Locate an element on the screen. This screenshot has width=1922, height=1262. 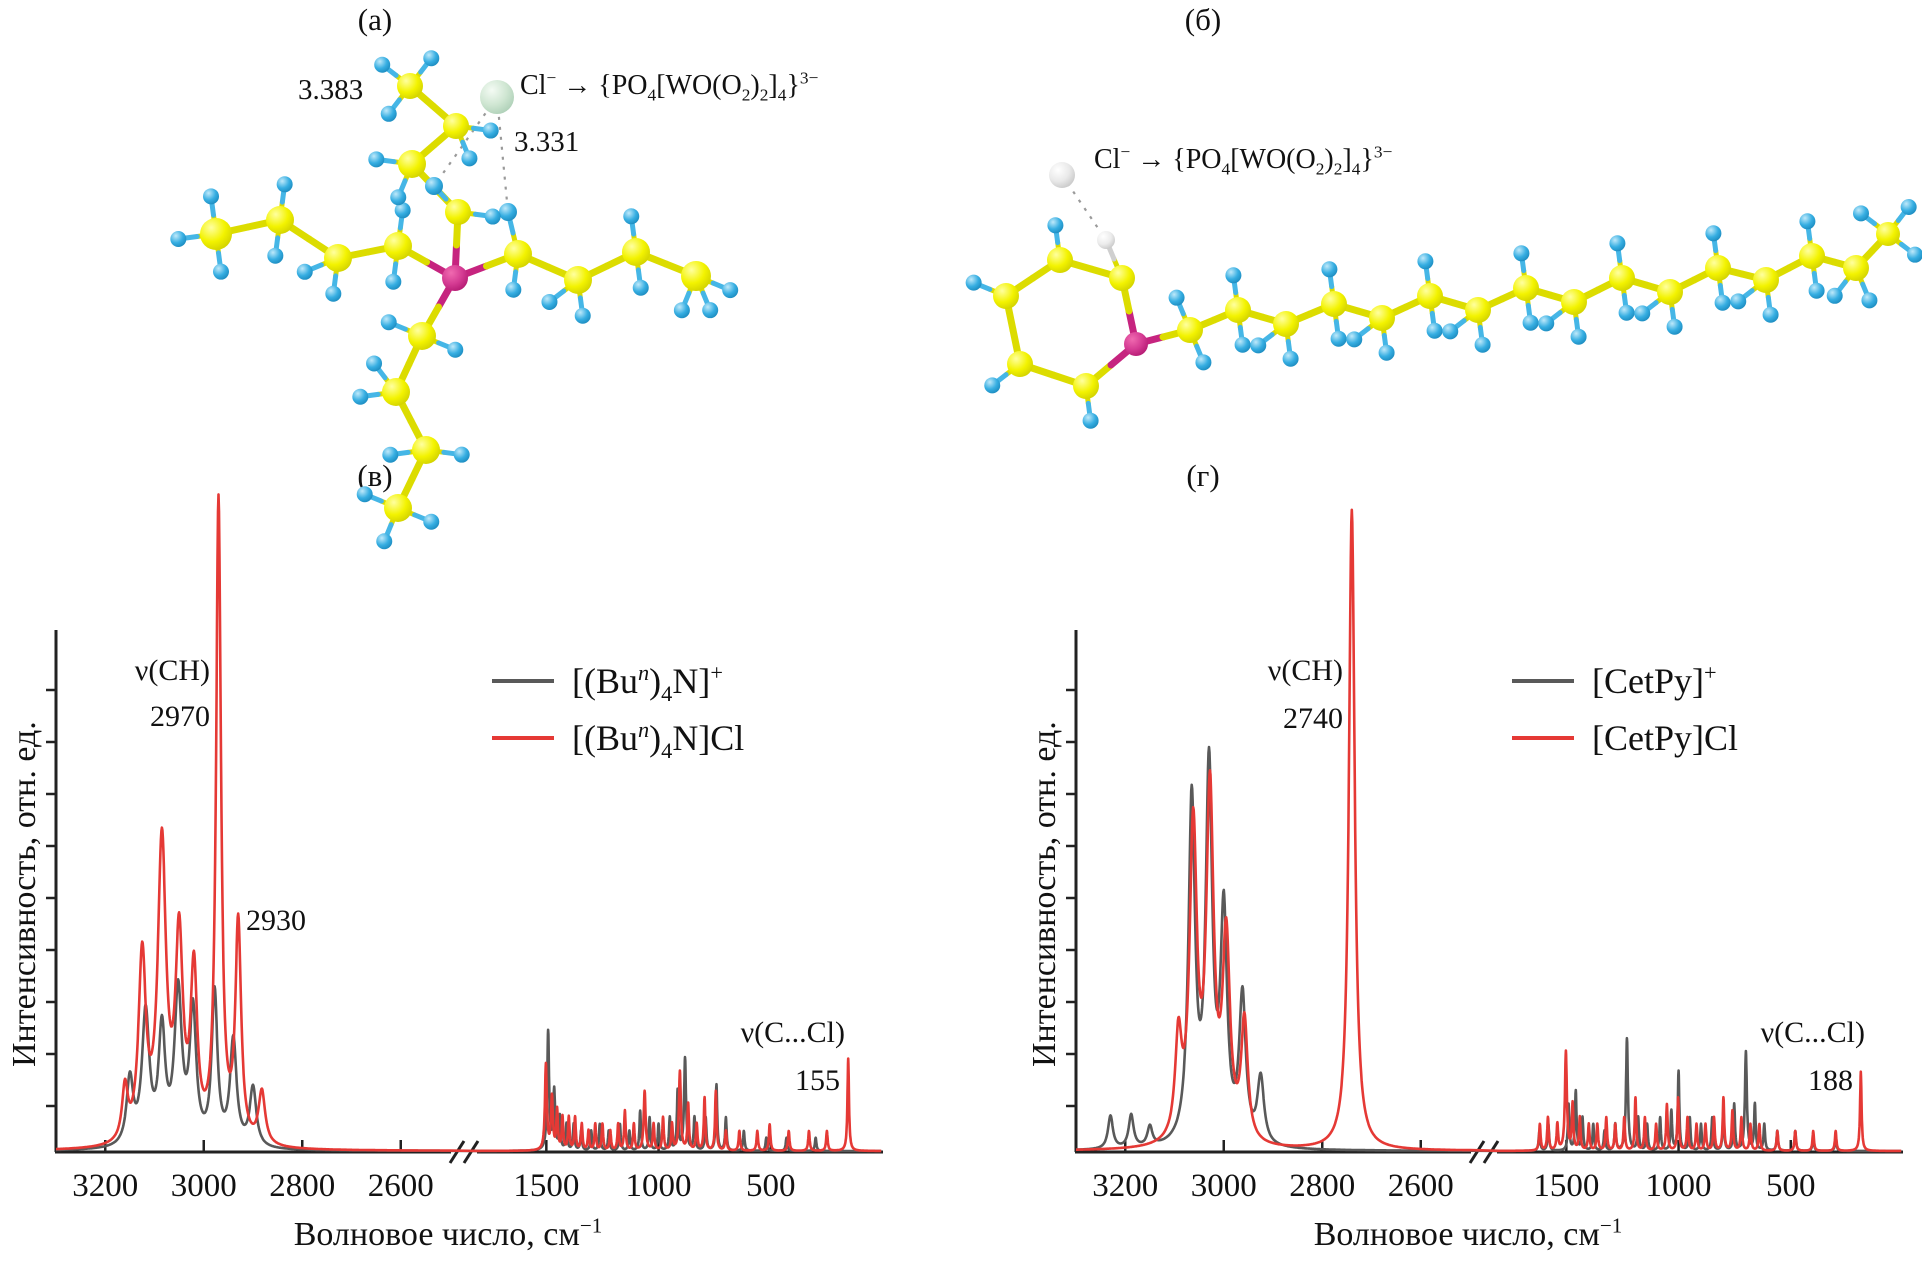
legend-item: [CetPy]+ is located at coordinates (1625, 680).